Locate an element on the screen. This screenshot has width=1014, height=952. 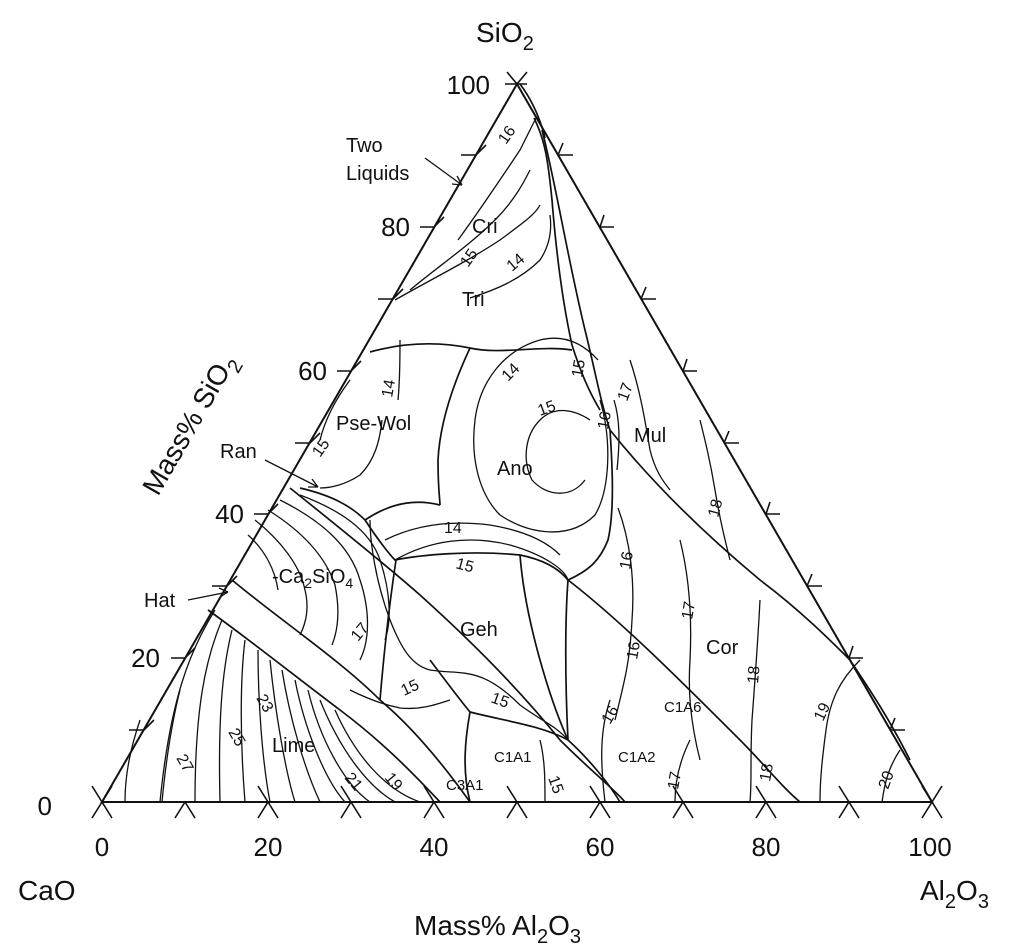
left-tick-100: 100 is located at coordinates (468, 85).